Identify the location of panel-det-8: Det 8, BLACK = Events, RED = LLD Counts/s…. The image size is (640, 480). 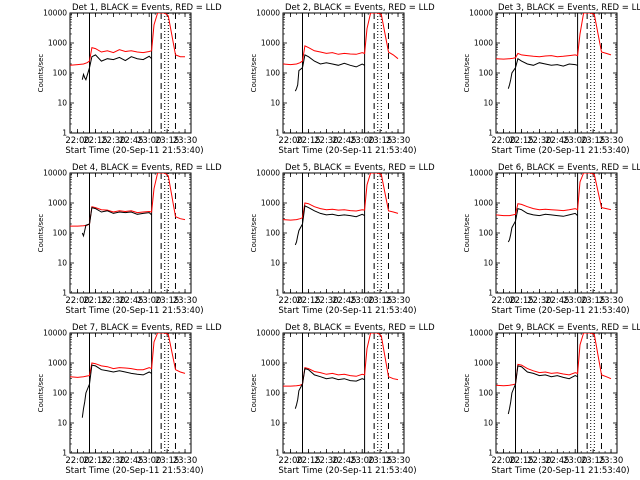
(342, 399).